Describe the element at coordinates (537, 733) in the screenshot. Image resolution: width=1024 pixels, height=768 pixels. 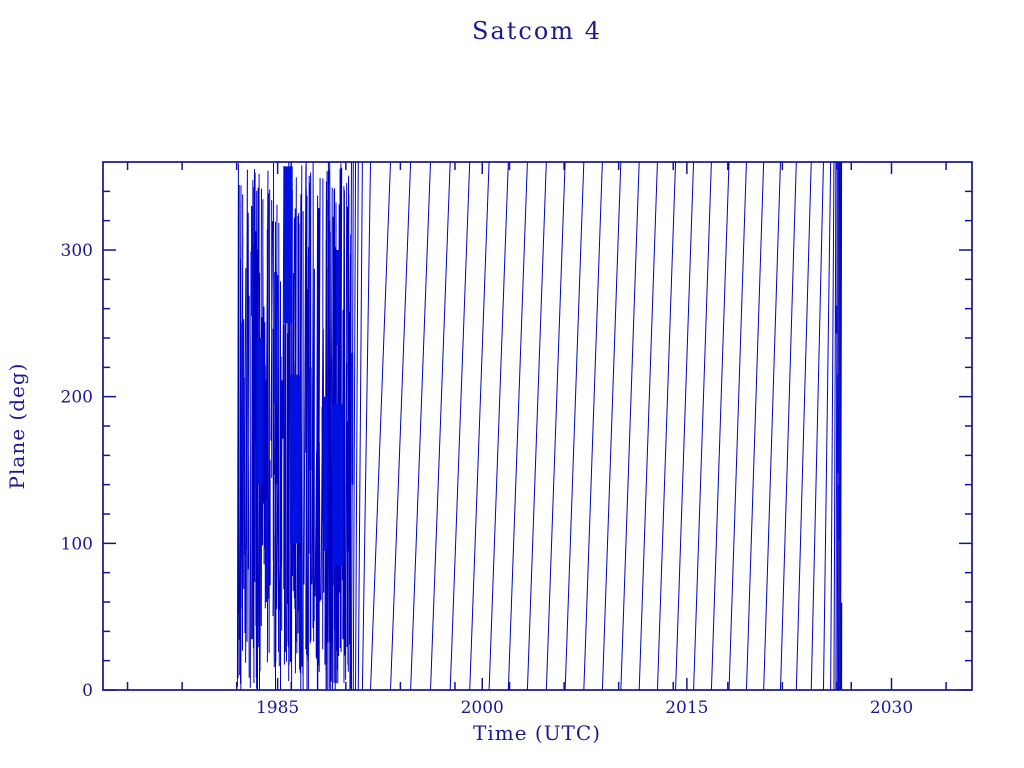
I see `x-axis-label: Time (UTC)` at that location.